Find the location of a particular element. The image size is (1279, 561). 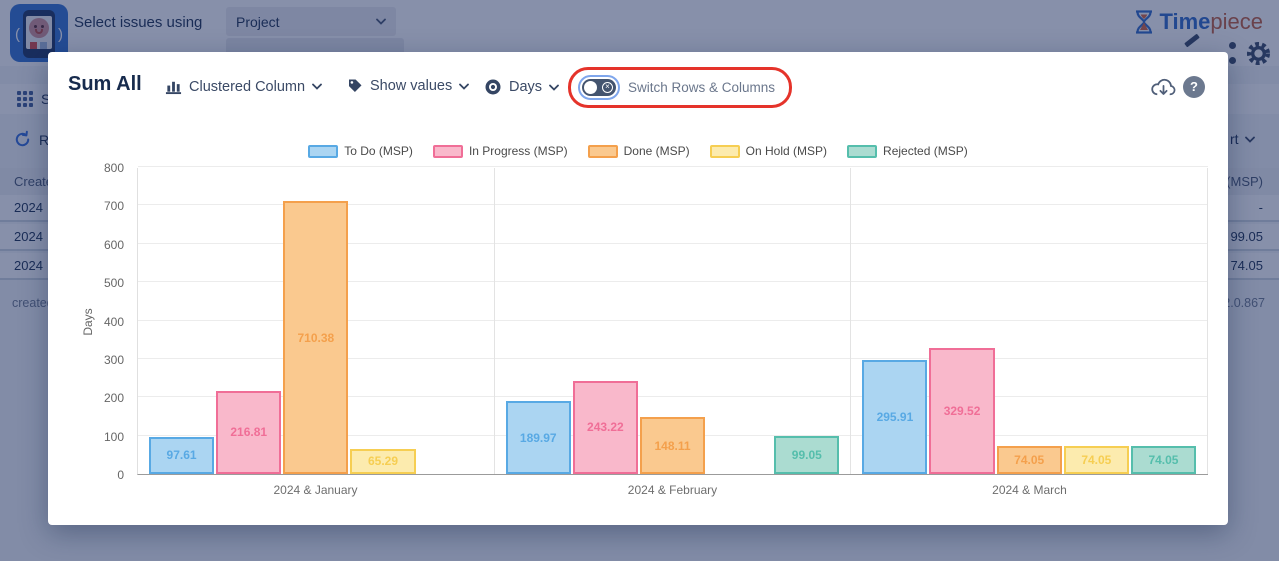

y-axis-ticks: 0 100 200 300 400 500 600 700 800 is located at coordinates (111, 321).